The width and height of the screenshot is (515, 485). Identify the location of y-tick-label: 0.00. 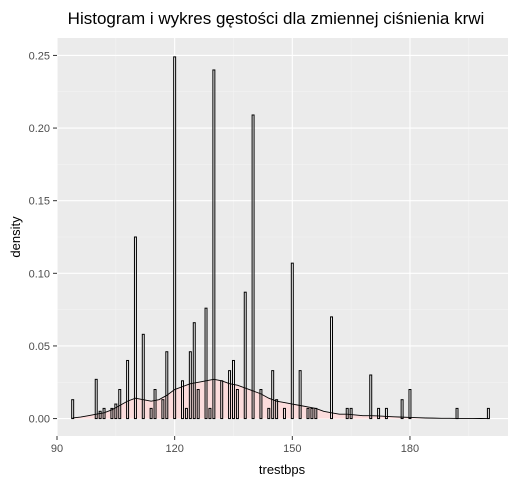
(39, 420).